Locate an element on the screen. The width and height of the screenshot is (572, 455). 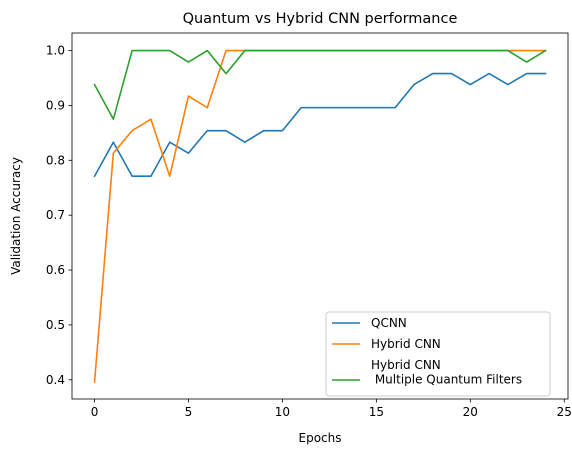
legend-box is located at coordinates (438, 354).